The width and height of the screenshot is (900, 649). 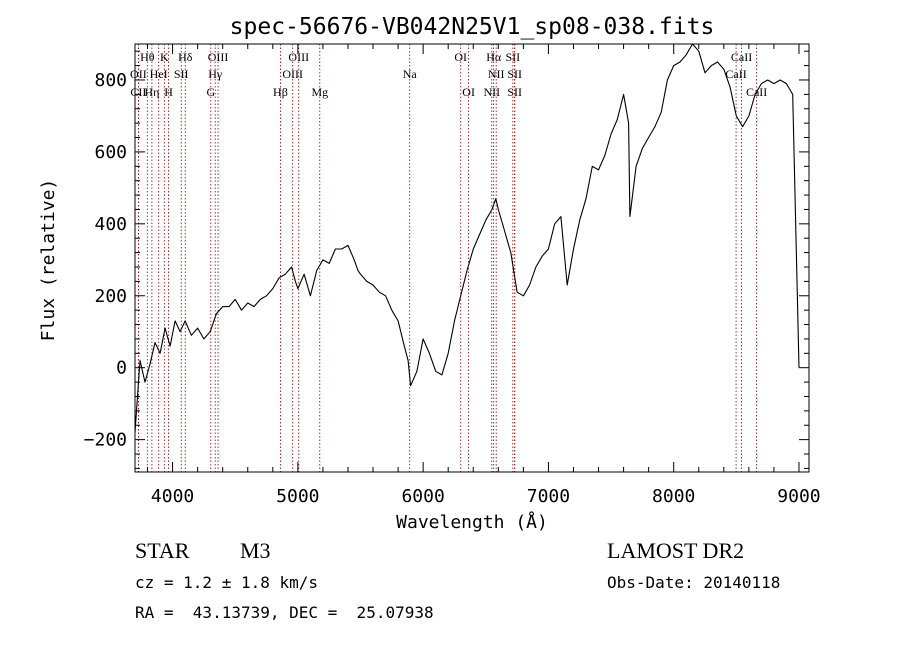 What do you see at coordinates (514, 92) in the screenshot?
I see `marker-label-24: SII` at bounding box center [514, 92].